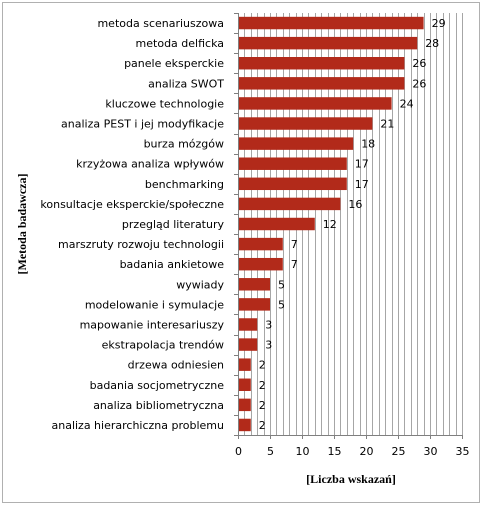 This screenshot has height=506, width=483. Describe the element at coordinates (184, 144) in the screenshot. I see `category-label: burza mózgów` at that location.